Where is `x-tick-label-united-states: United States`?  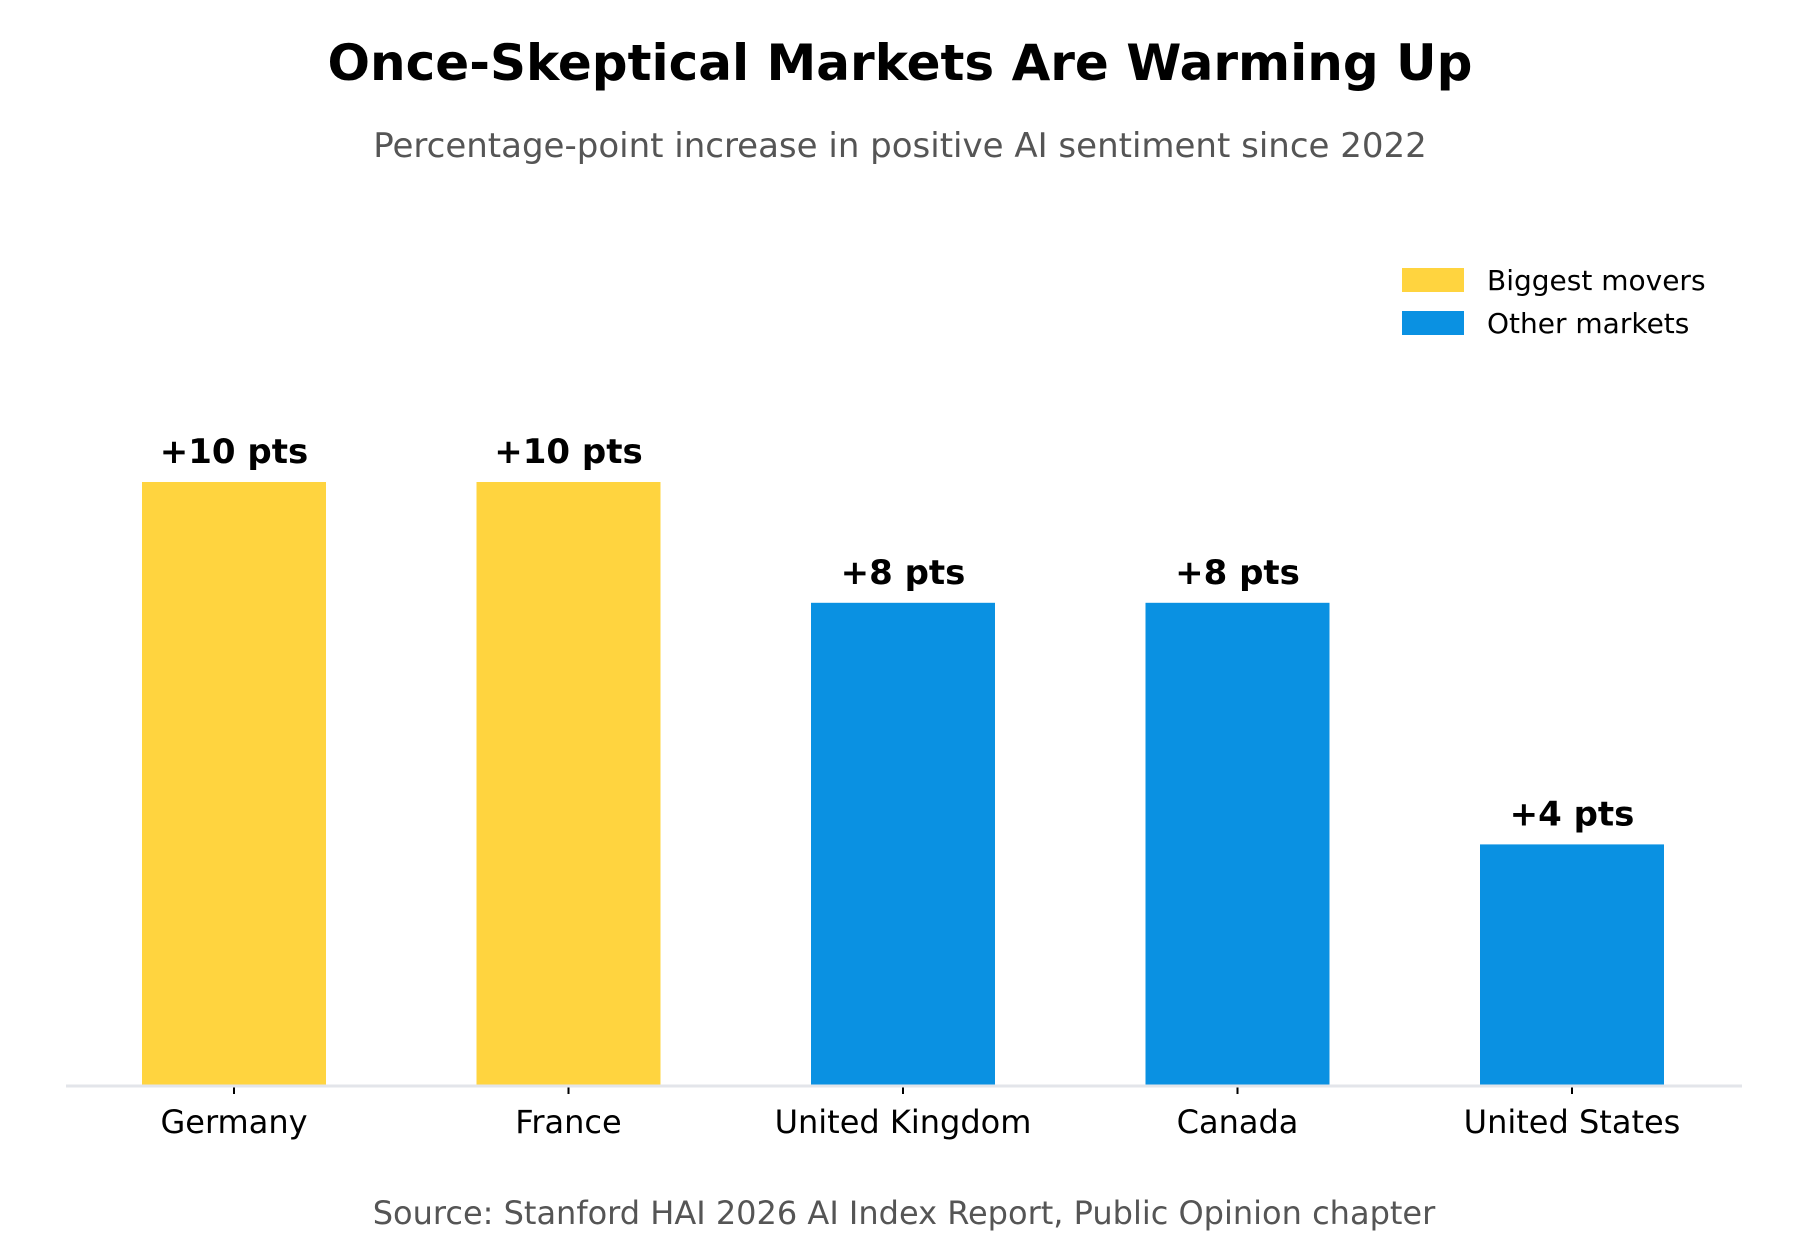 x-tick-label-united-states: United States is located at coordinates (1572, 1122).